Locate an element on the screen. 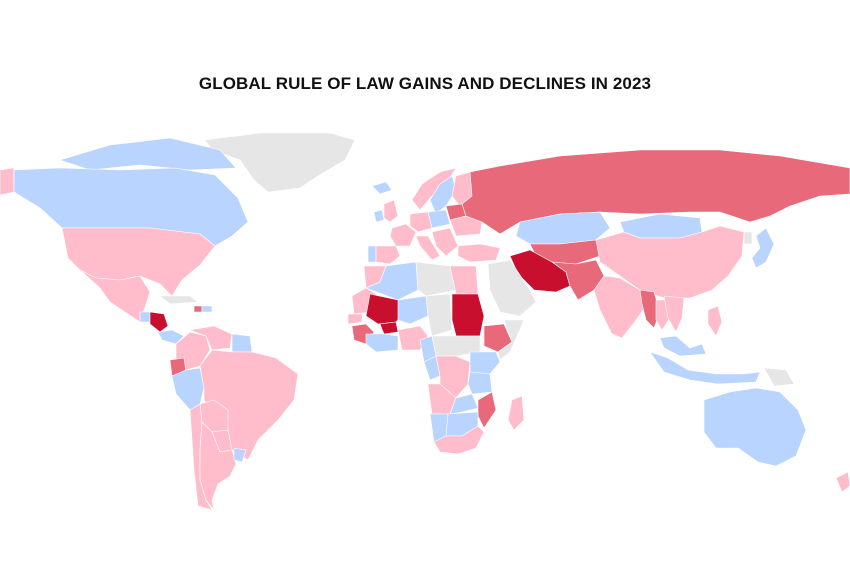 The image size is (850, 565). region-norway is located at coordinates (434, 189).